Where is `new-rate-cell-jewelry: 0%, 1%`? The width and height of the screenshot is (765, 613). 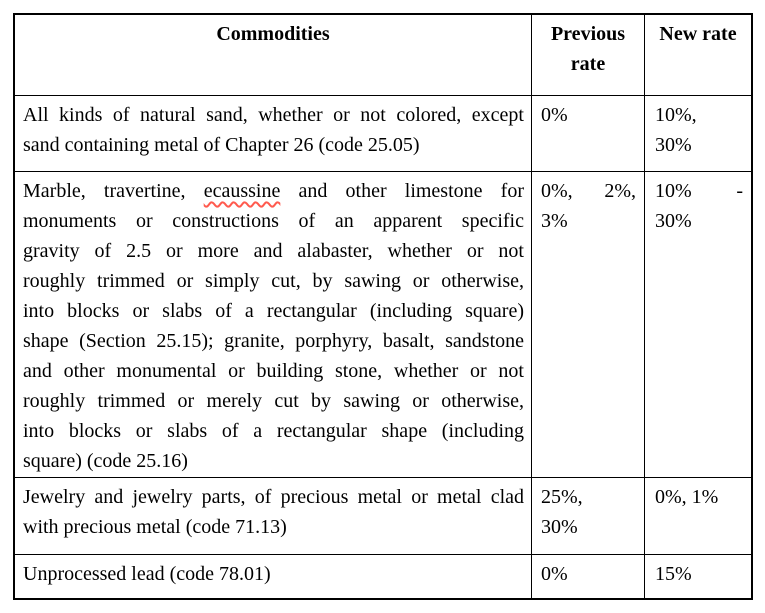 new-rate-cell-jewelry: 0%, 1% is located at coordinates (698, 516).